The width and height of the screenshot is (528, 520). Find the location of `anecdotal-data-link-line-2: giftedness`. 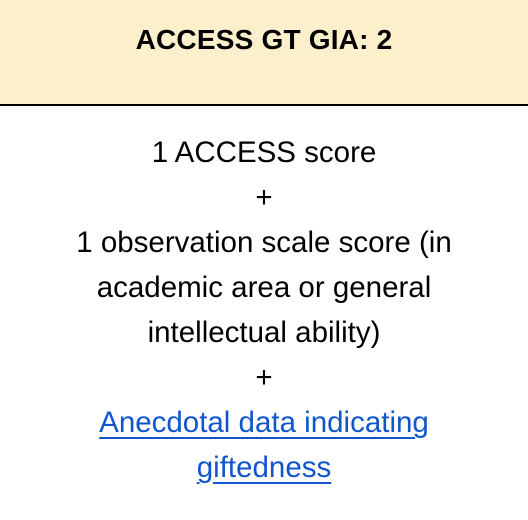

anecdotal-data-link-line-2: giftedness is located at coordinates (264, 467).